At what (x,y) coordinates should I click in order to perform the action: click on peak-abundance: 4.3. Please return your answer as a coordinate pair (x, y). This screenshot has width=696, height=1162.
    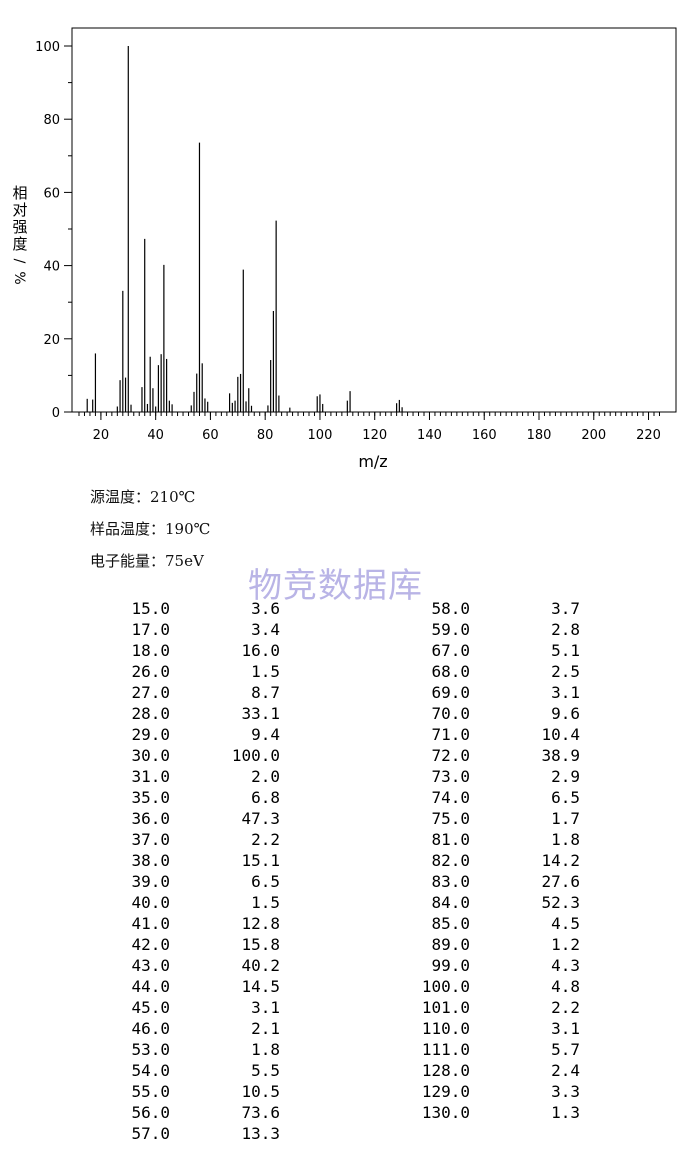
    Looking at the image, I should click on (565, 965).